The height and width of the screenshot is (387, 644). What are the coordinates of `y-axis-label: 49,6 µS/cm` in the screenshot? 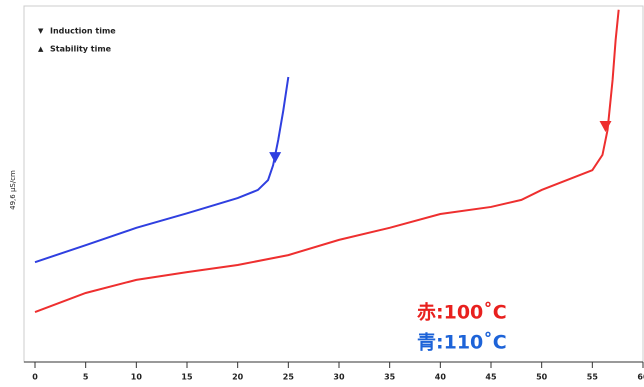 It's located at (13, 190).